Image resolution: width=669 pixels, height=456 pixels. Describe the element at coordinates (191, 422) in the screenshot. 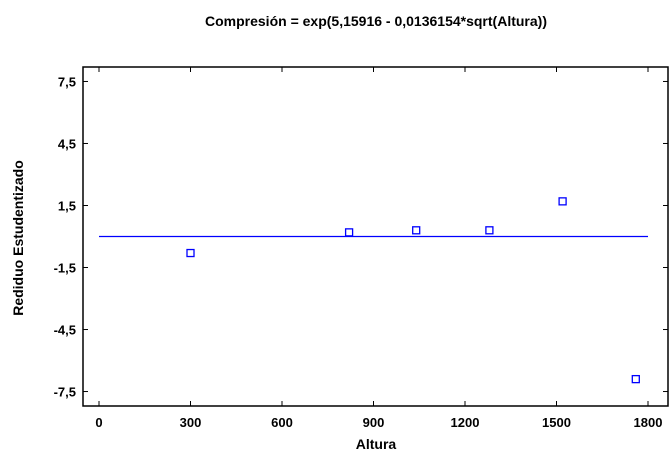

I see `x-tick-label: 300` at that location.